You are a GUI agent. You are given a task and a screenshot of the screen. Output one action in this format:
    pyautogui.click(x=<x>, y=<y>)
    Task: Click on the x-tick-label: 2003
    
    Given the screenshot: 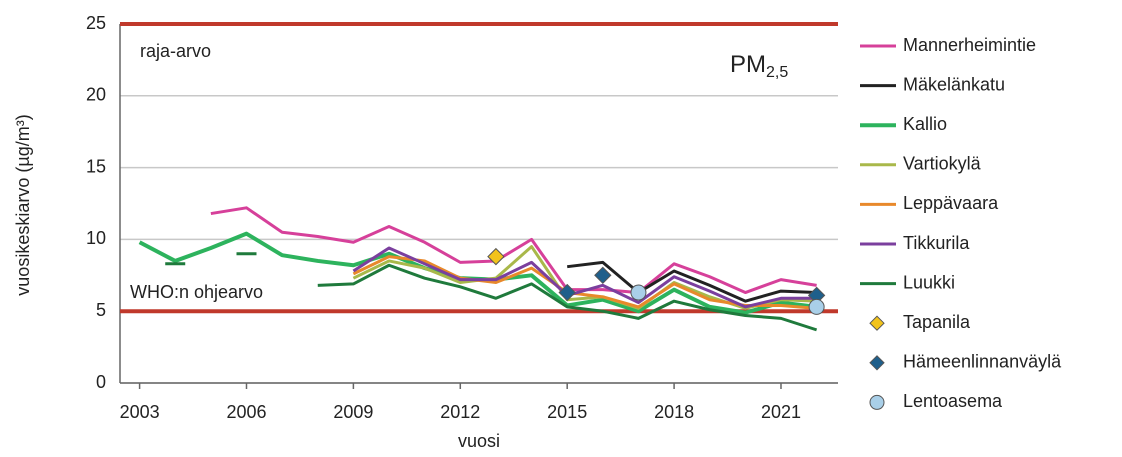 What is the action you would take?
    pyautogui.click(x=140, y=412)
    